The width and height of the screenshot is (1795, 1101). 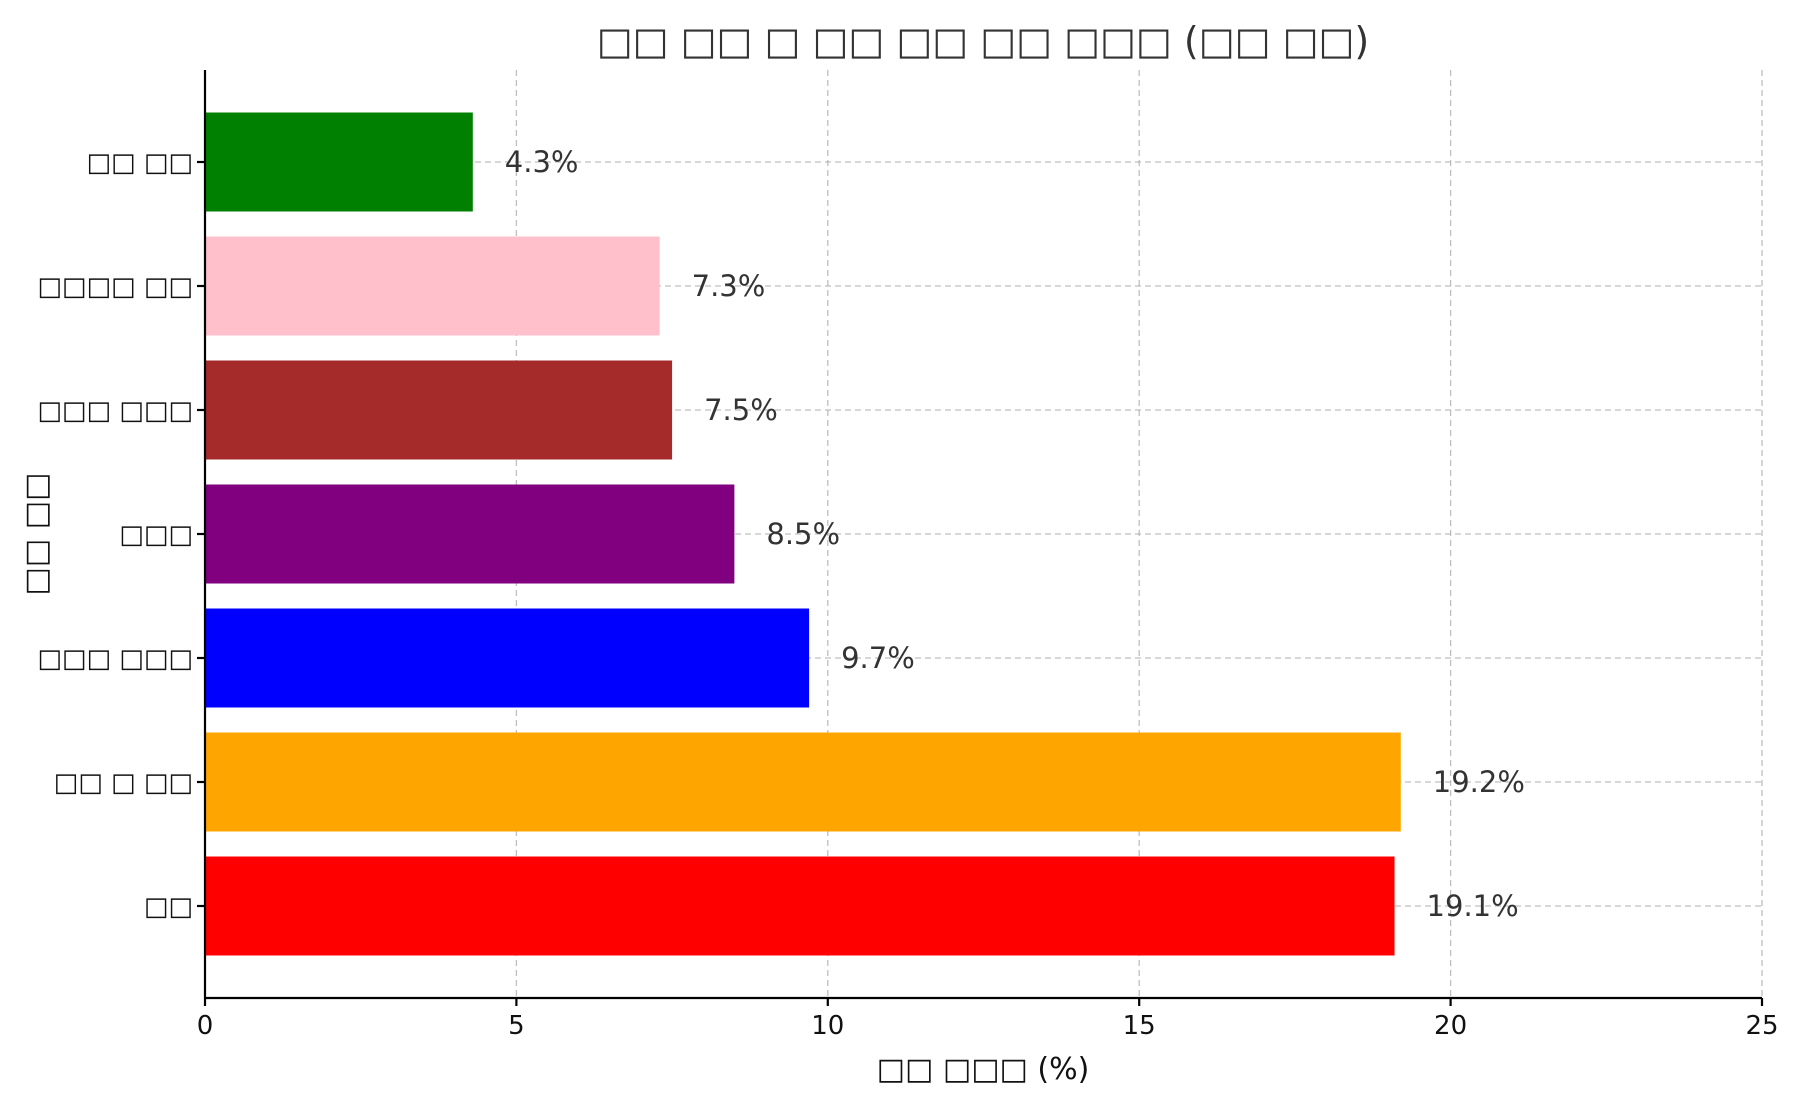 What do you see at coordinates (729, 286) in the screenshot?
I see `bar-value-label: 7.3%` at bounding box center [729, 286].